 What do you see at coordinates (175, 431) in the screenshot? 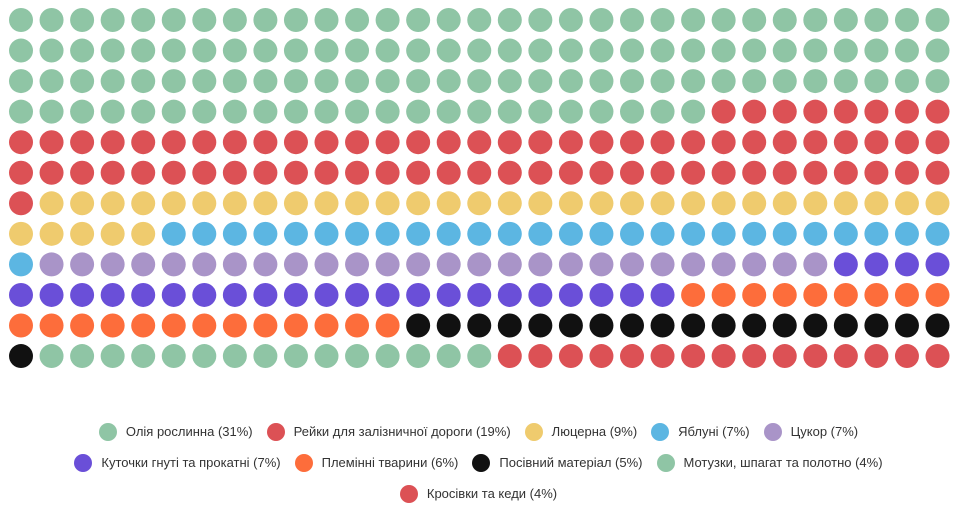
I see `legend-item: Олія рослинна (31%)` at bounding box center [175, 431].